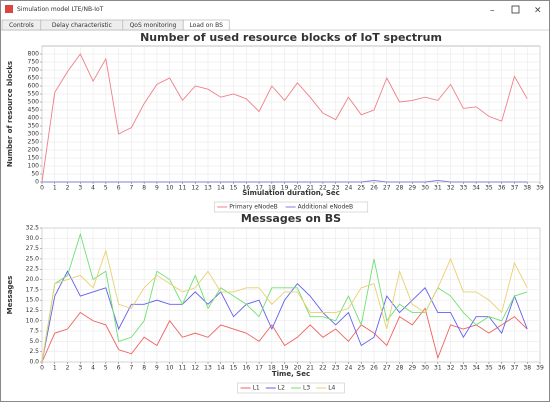 Image resolution: width=550 pixels, height=406 pixels. Describe the element at coordinates (21, 25) in the screenshot. I see `tab-label: Controls` at that location.